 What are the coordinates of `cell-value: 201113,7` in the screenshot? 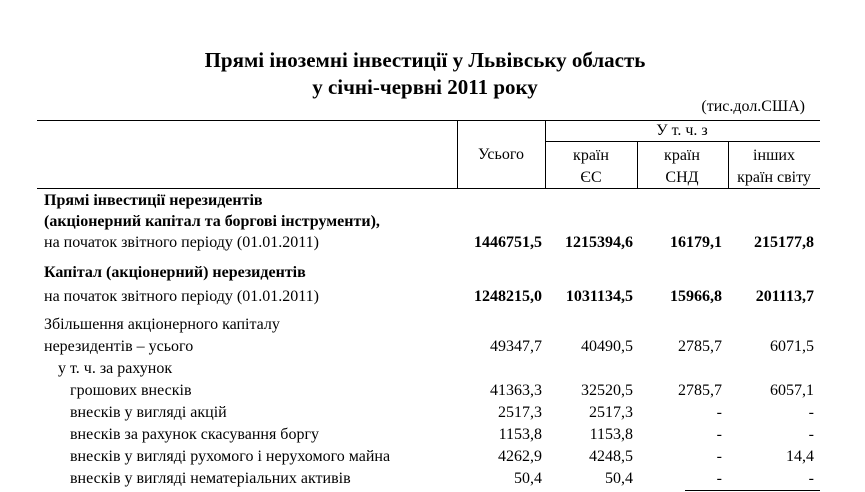 It's located at (784, 296).